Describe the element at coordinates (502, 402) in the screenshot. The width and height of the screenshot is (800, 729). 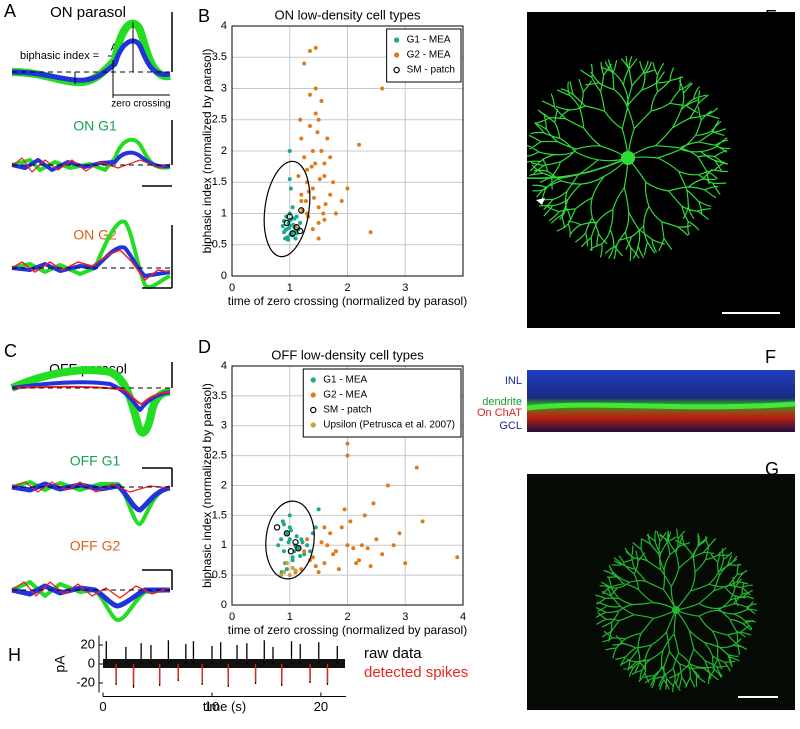
I see `layer-label: dendrite` at that location.